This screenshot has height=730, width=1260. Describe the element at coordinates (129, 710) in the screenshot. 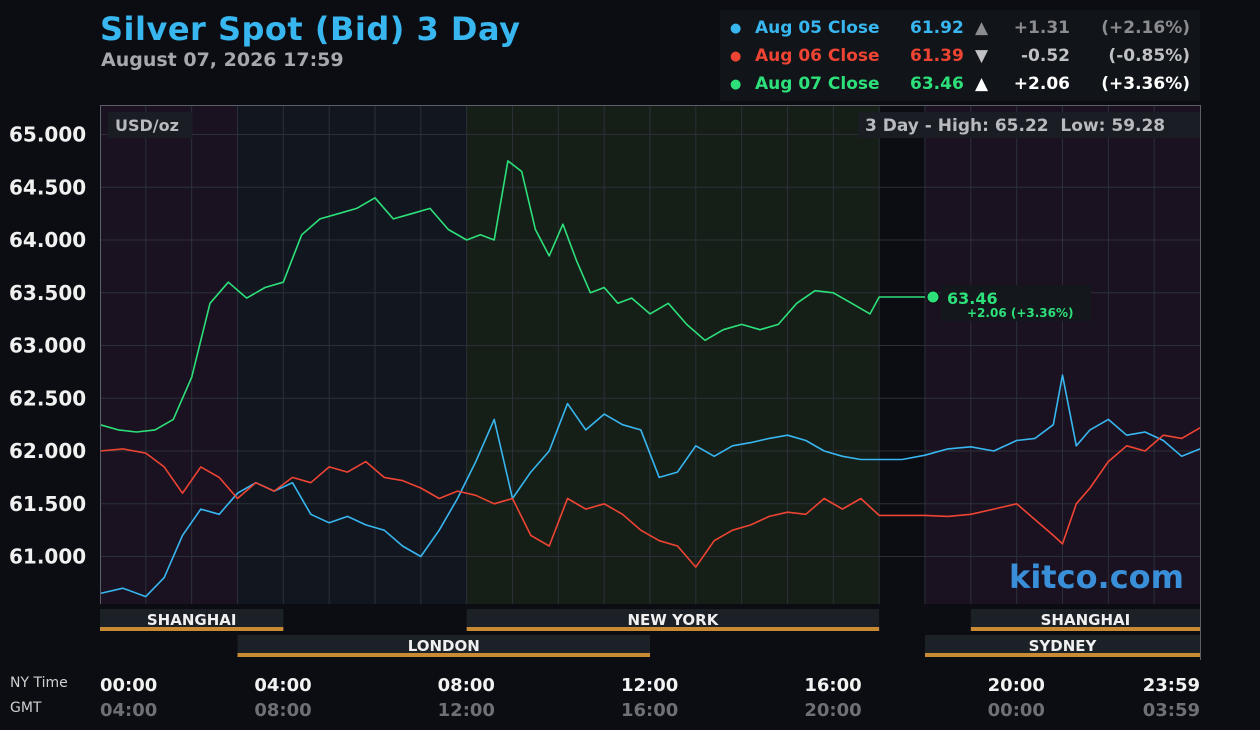

I see `x-tick-gmt: 04:00` at that location.